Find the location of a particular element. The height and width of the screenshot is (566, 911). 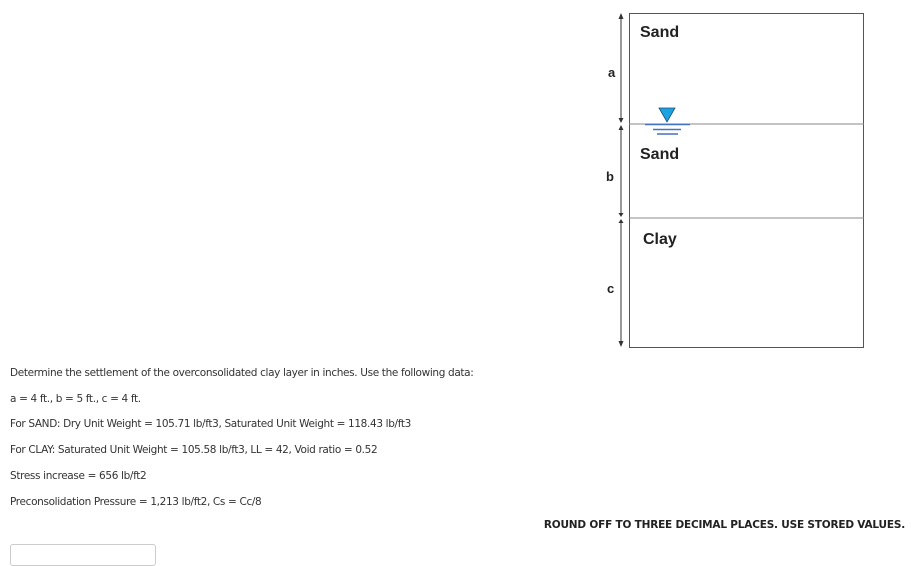

dimension-a: a is located at coordinates (612, 72).